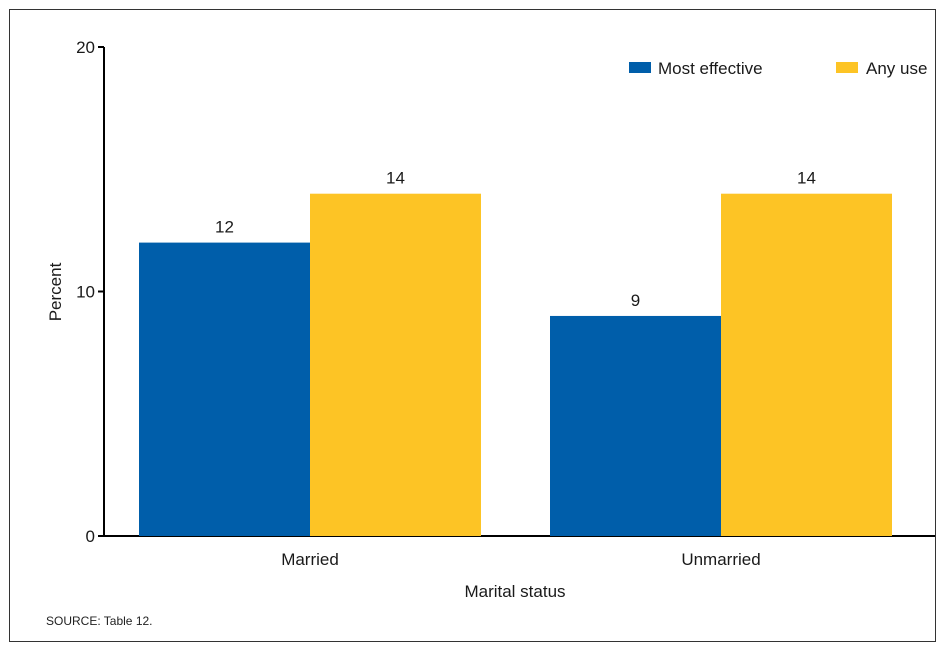  What do you see at coordinates (514, 591) in the screenshot?
I see `x-axis-title: Marital status` at bounding box center [514, 591].